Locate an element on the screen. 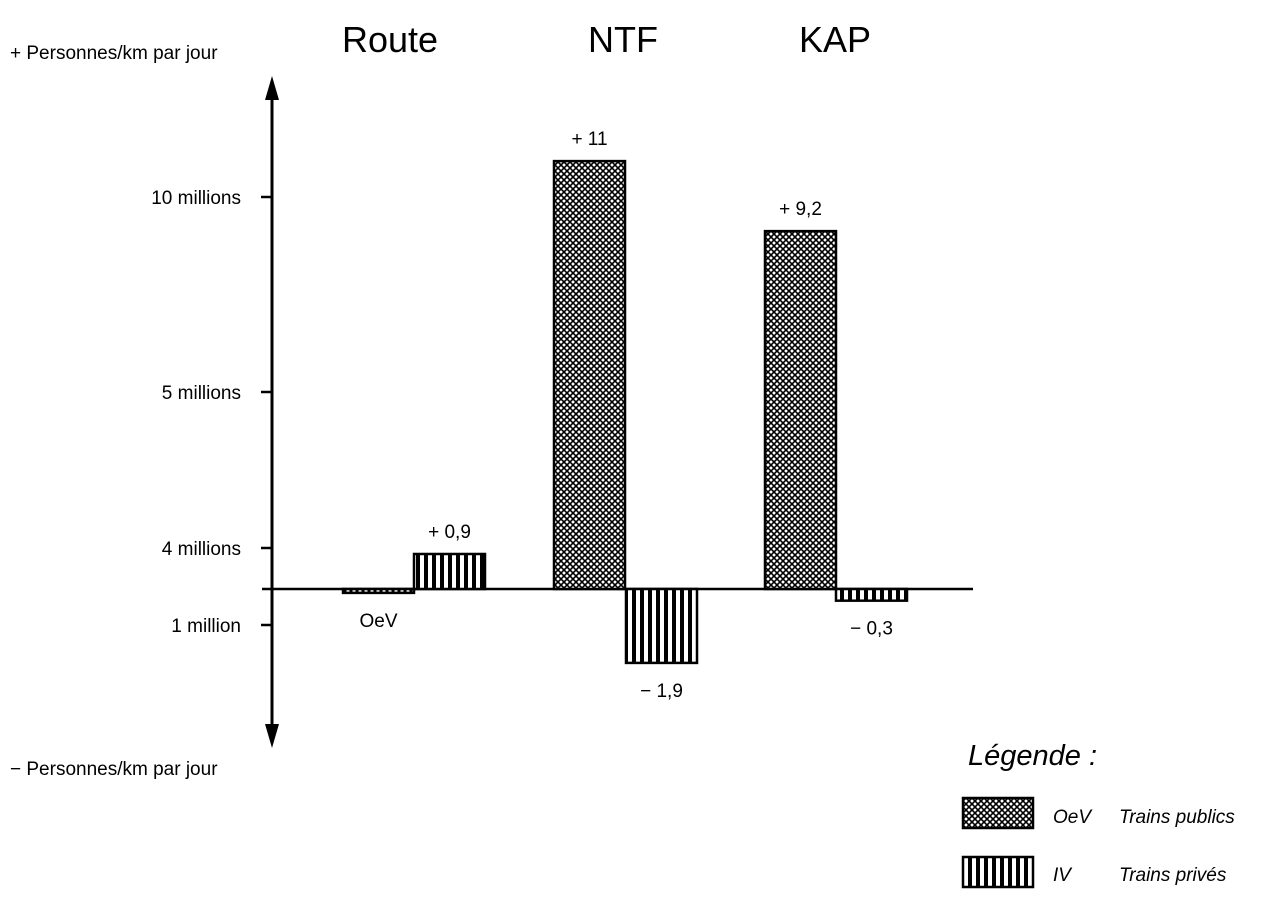 Image resolution: width=1279 pixels, height=900 pixels. value-label: + 11 is located at coordinates (589, 139).